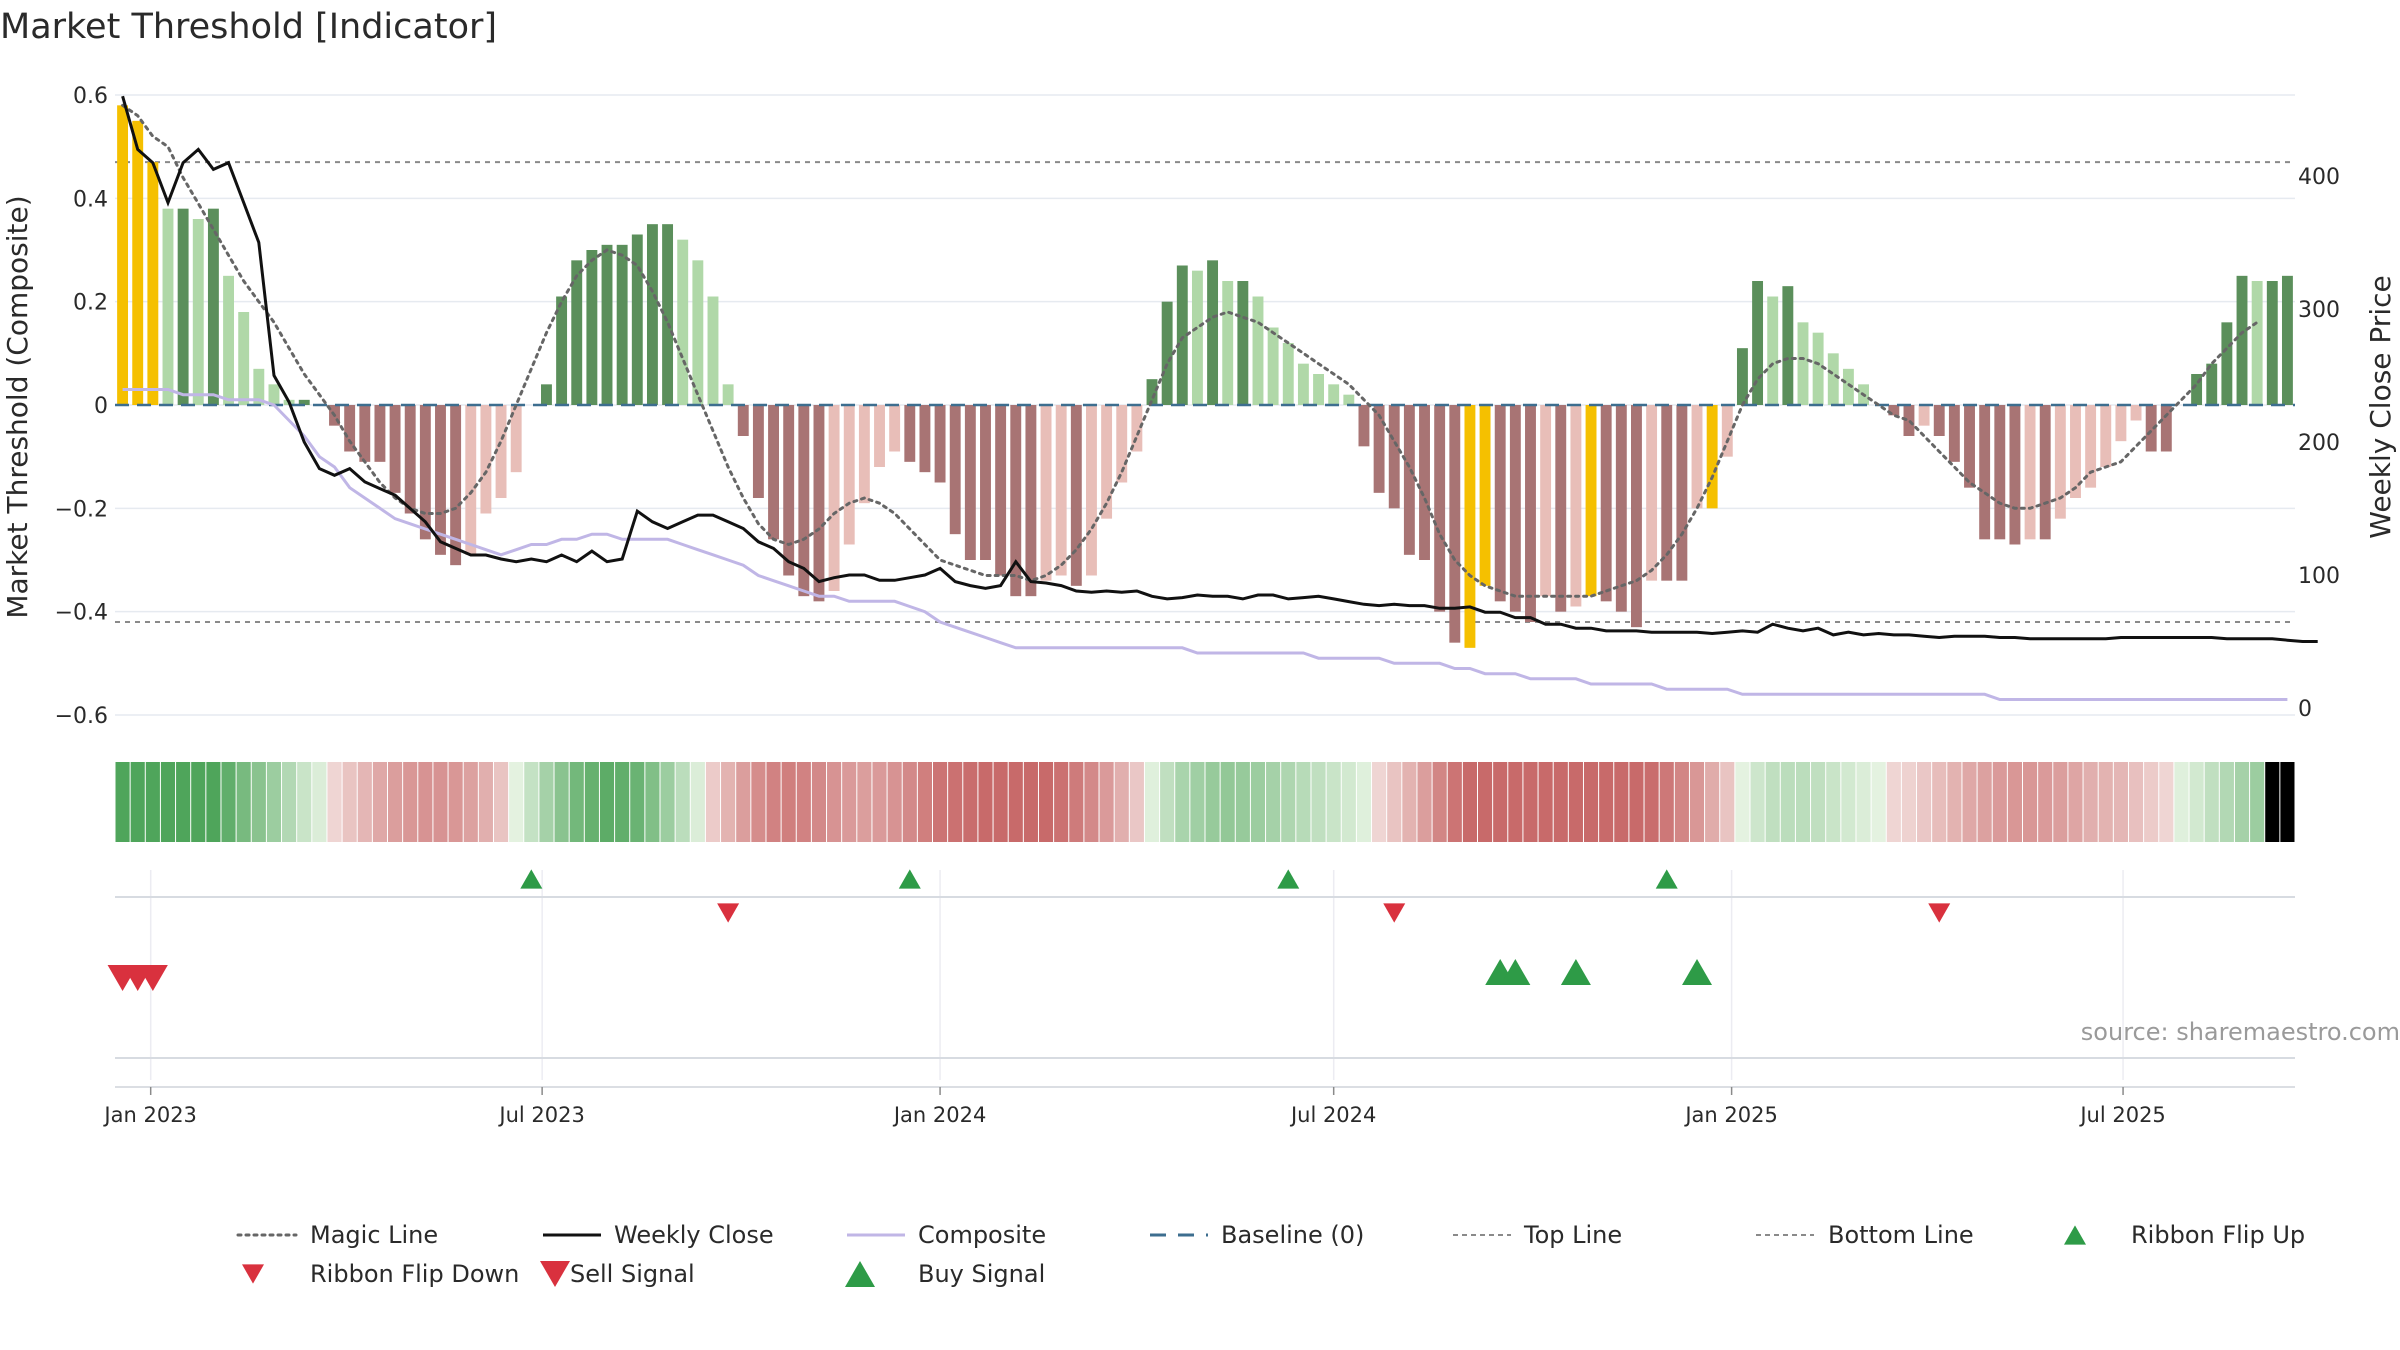 This screenshot has height=1350, width=2400. What do you see at coordinates (2319, 443) in the screenshot?
I see `y2-tick-label: 200` at bounding box center [2319, 443].